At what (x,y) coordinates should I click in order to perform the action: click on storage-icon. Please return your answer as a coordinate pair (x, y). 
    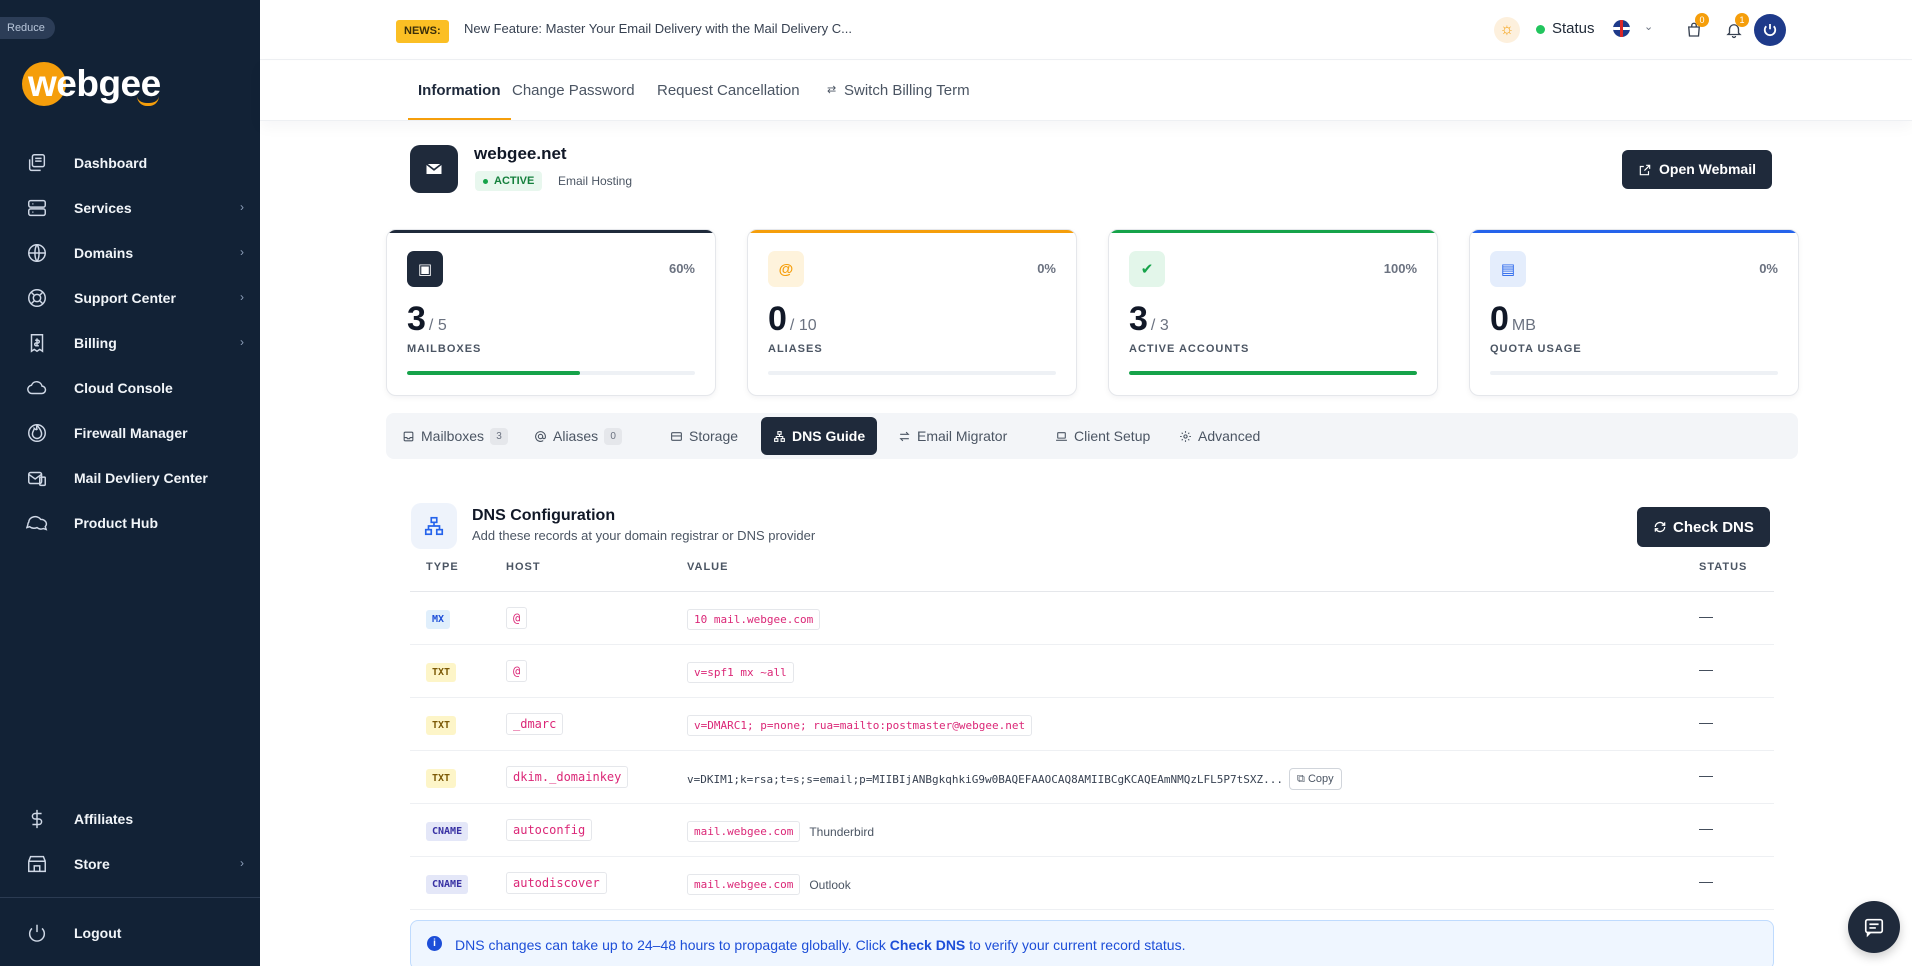
    Looking at the image, I should click on (676, 436).